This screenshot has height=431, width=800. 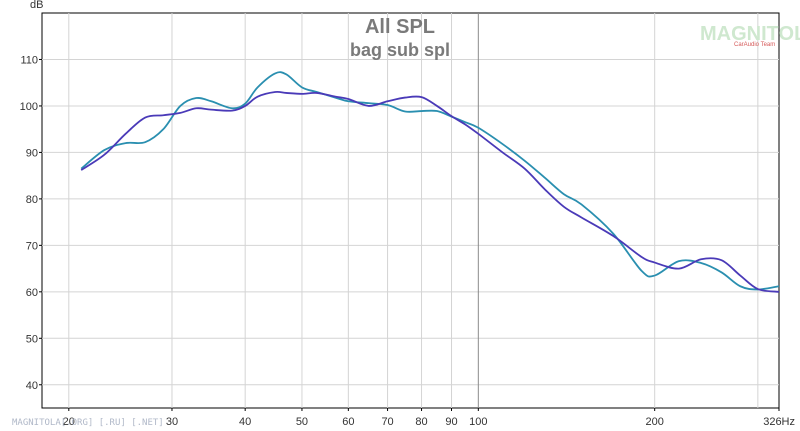 What do you see at coordinates (32, 293) in the screenshot?
I see `y-tick-label: 60` at bounding box center [32, 293].